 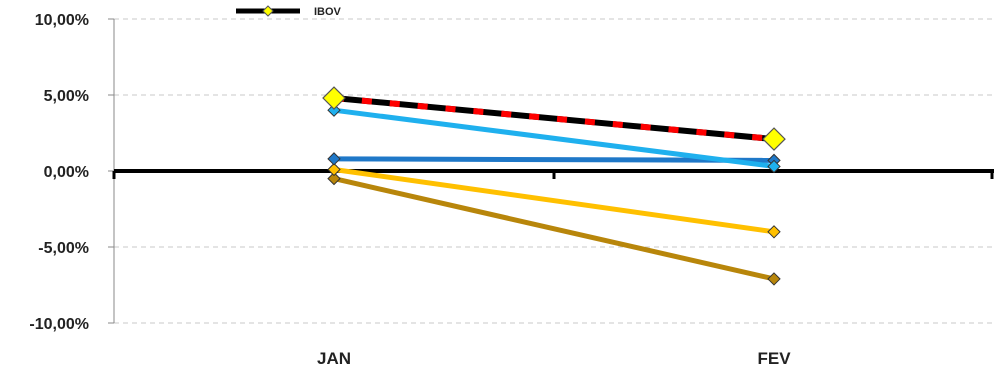 What do you see at coordinates (268, 11) in the screenshot?
I see `legend-marker` at bounding box center [268, 11].